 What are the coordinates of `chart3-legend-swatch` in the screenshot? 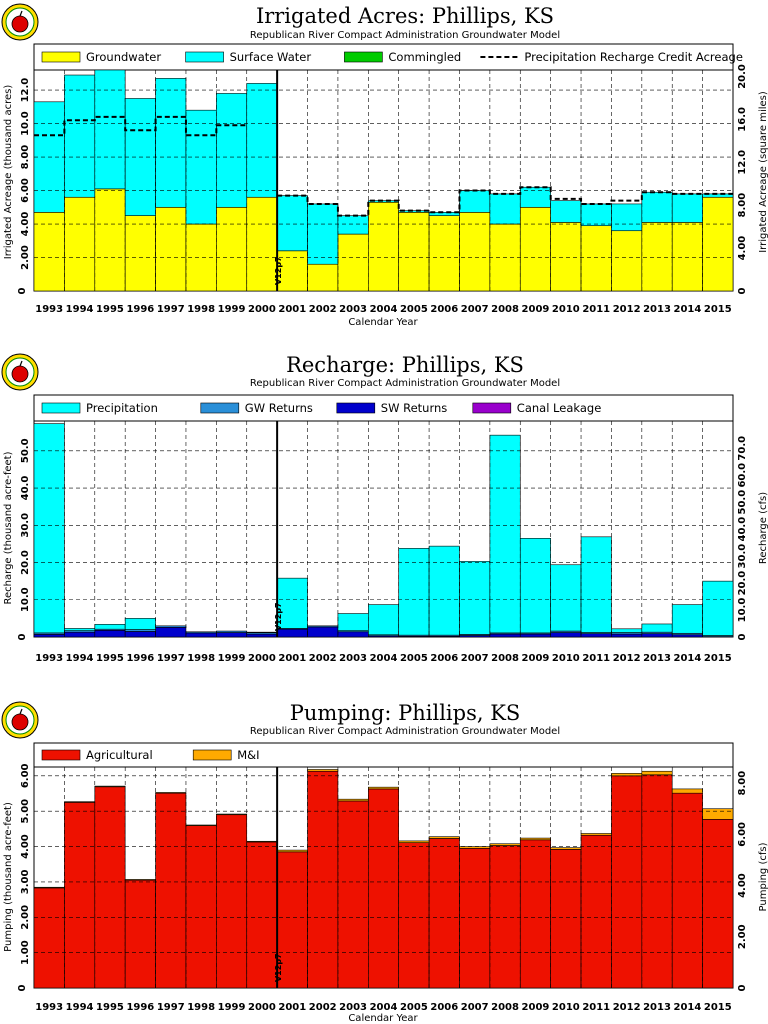 It's located at (61, 755).